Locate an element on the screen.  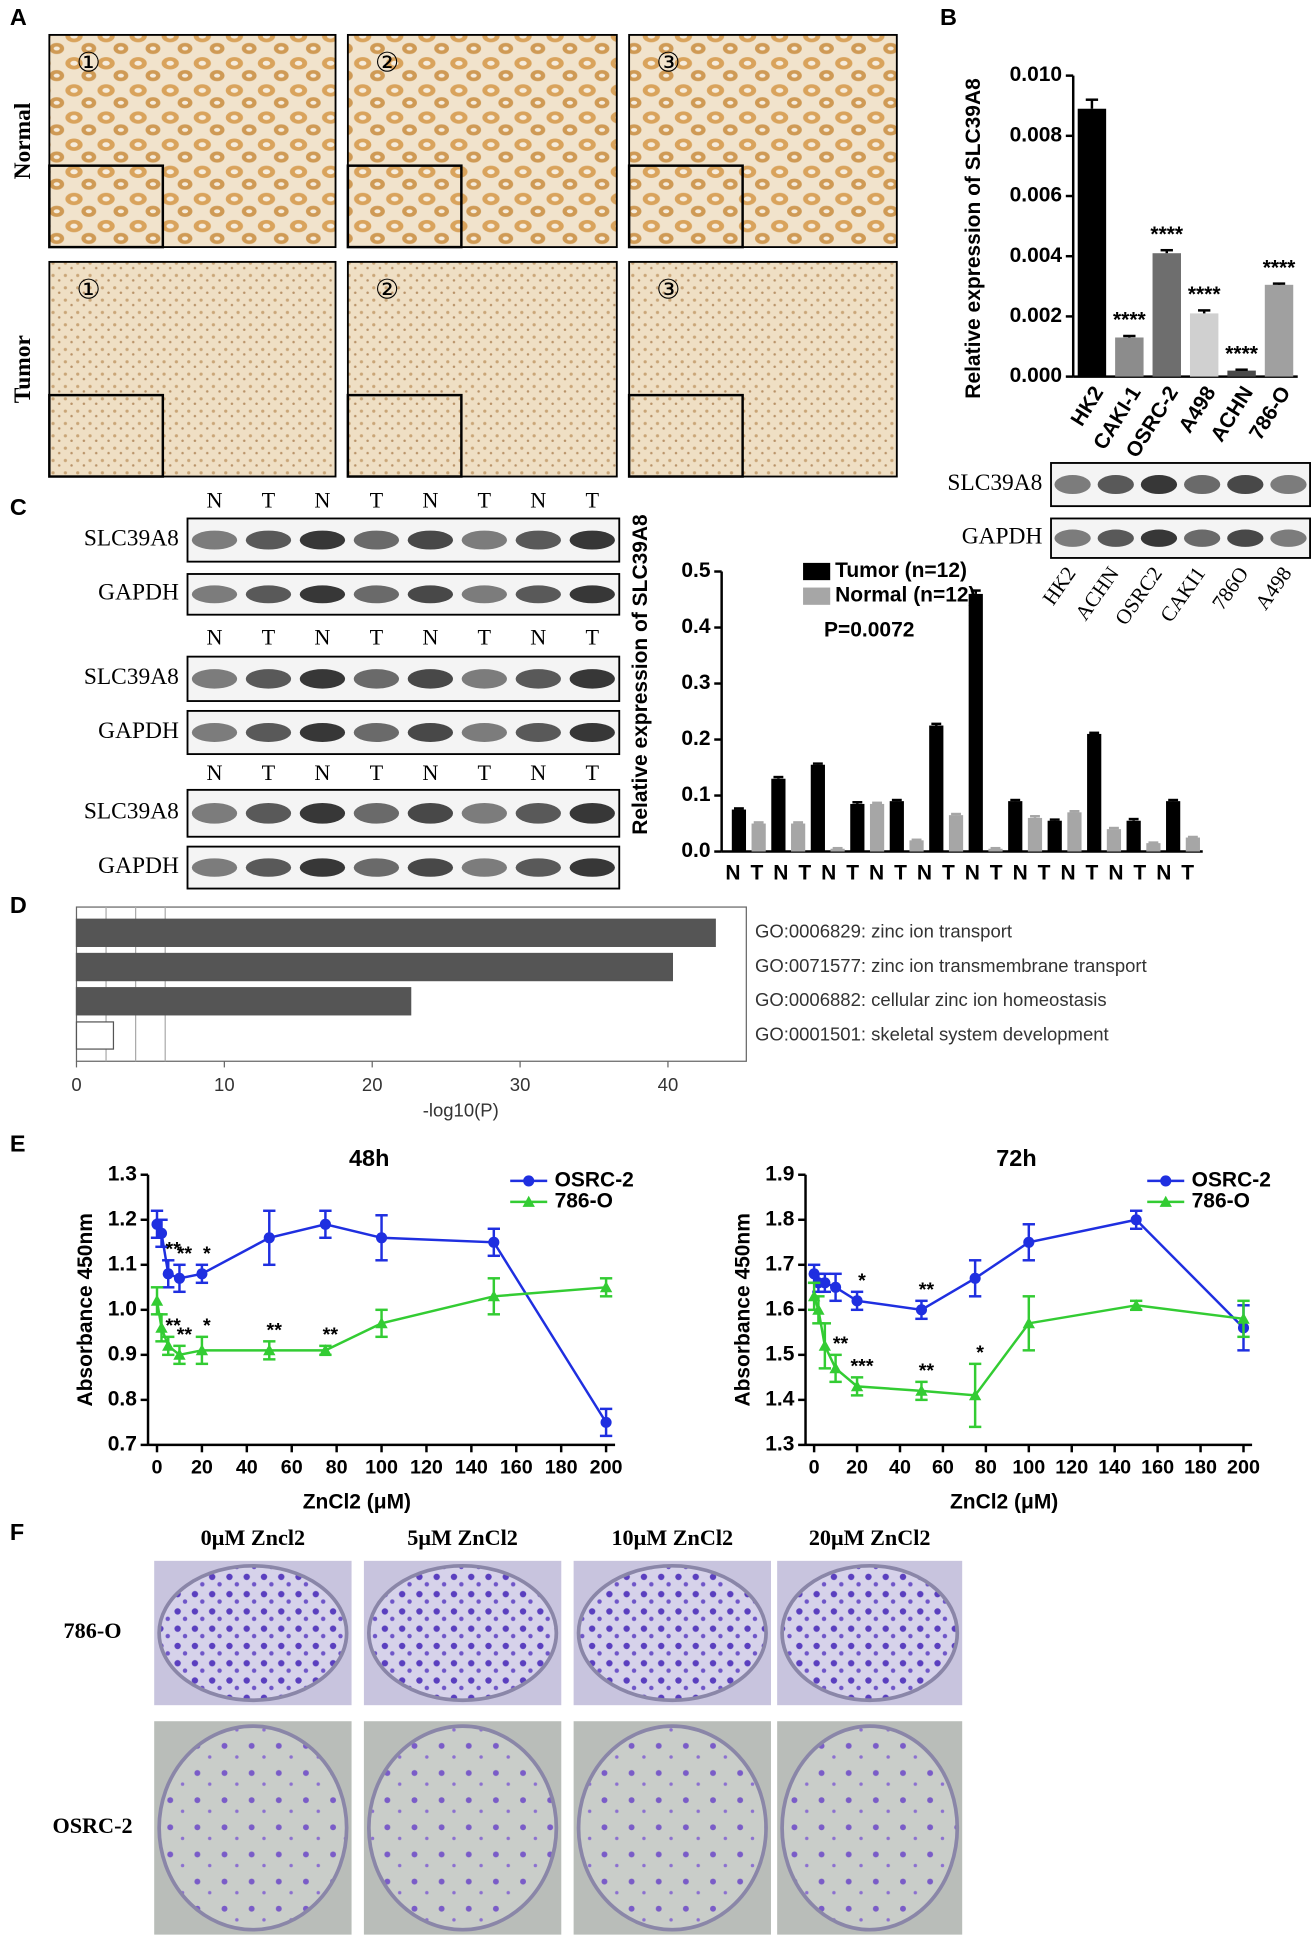
y-tick-label: 0.1 is located at coordinates (695, 794).